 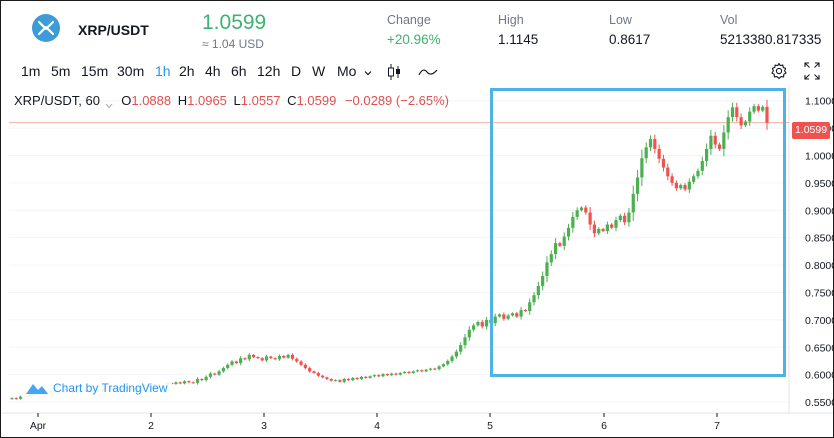 I want to click on stat-vol: Vol 5213380.817335, so click(x=770, y=30).